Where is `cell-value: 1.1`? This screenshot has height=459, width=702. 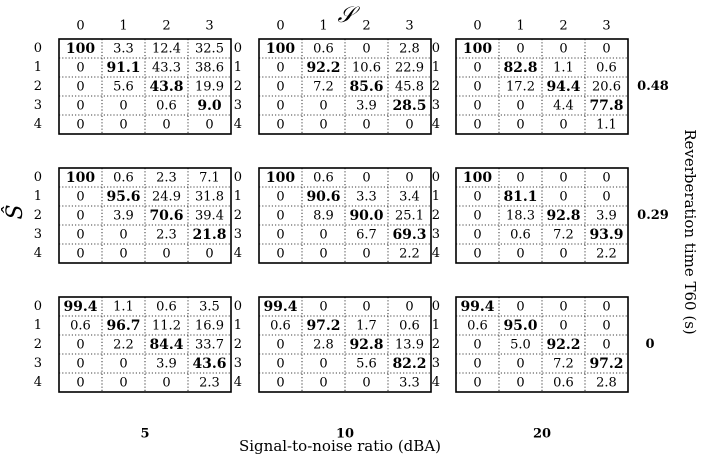 cell-value: 1.1 is located at coordinates (606, 125).